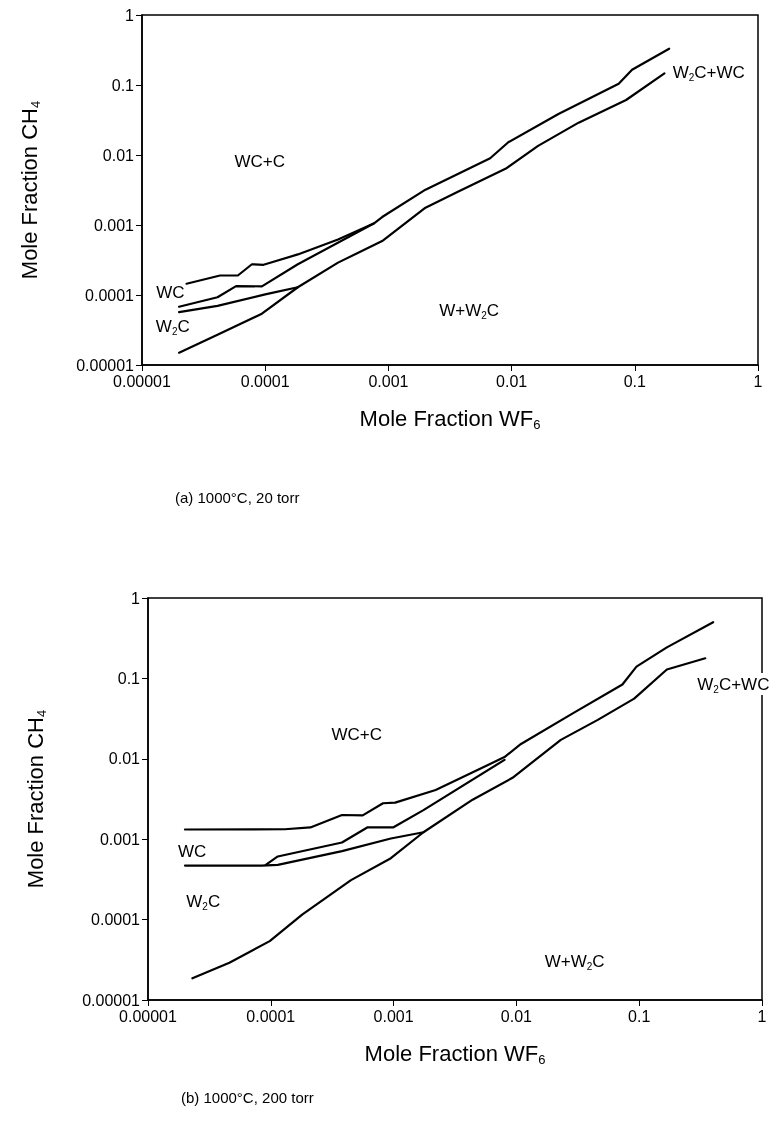 The image size is (779, 1122). What do you see at coordinates (247, 1097) in the screenshot?
I see `text: (b) 1000°C, 200 torr` at bounding box center [247, 1097].